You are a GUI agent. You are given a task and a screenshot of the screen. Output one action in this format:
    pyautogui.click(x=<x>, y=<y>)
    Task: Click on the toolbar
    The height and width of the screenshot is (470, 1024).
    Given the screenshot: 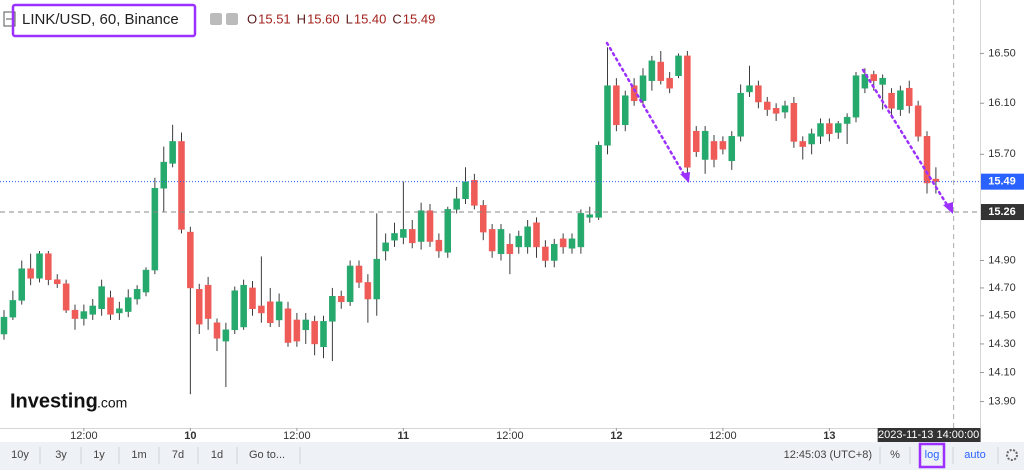 What is the action you would take?
    pyautogui.click(x=512, y=456)
    